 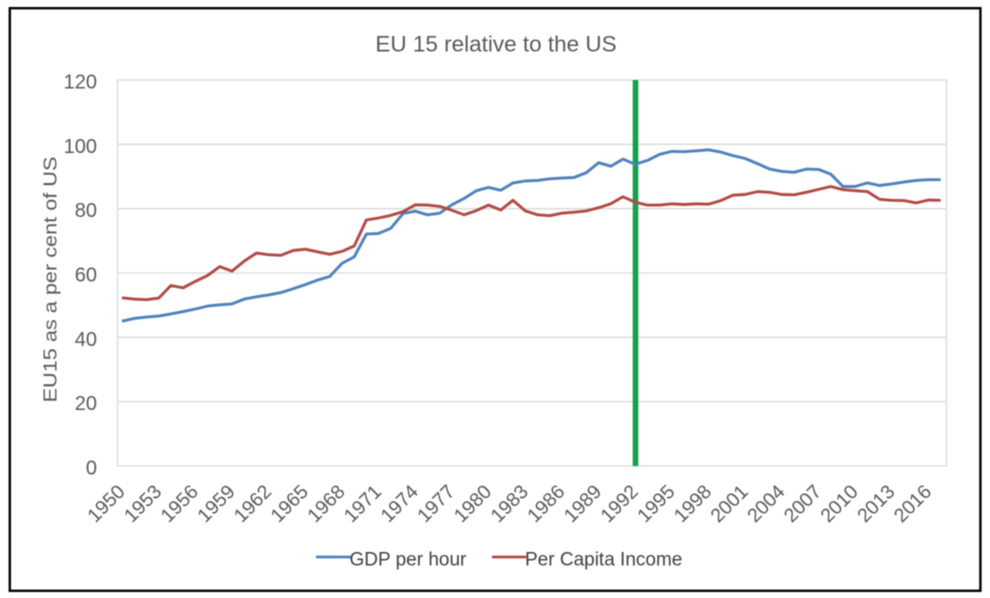 What do you see at coordinates (409, 560) in the screenshot?
I see `svg-text: GDP per hour` at bounding box center [409, 560].